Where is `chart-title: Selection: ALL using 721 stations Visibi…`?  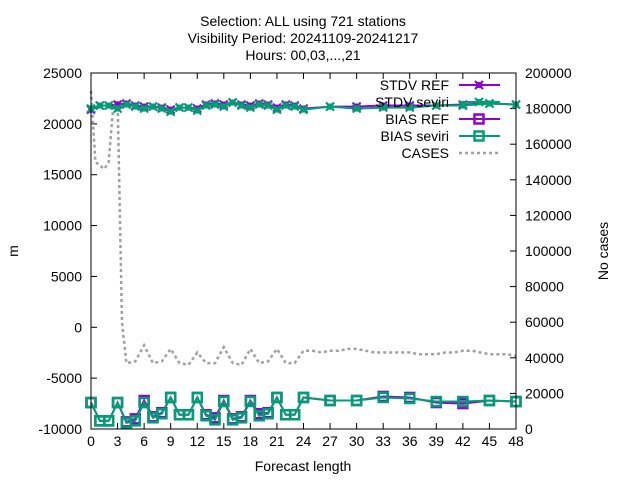
chart-title: Selection: ALL using 721 stations Visibi… is located at coordinates (303, 38).